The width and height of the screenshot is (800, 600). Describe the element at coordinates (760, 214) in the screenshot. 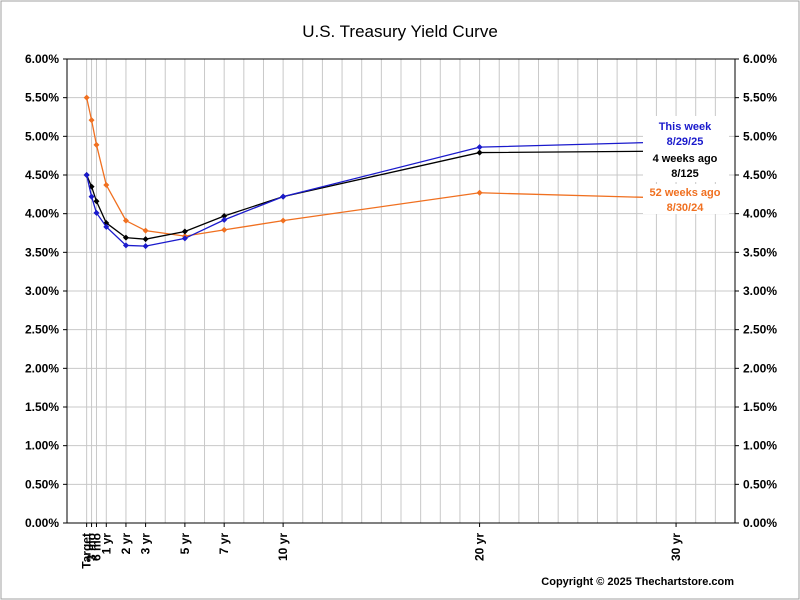

I see `y-tick-label-right: 4.00%` at that location.